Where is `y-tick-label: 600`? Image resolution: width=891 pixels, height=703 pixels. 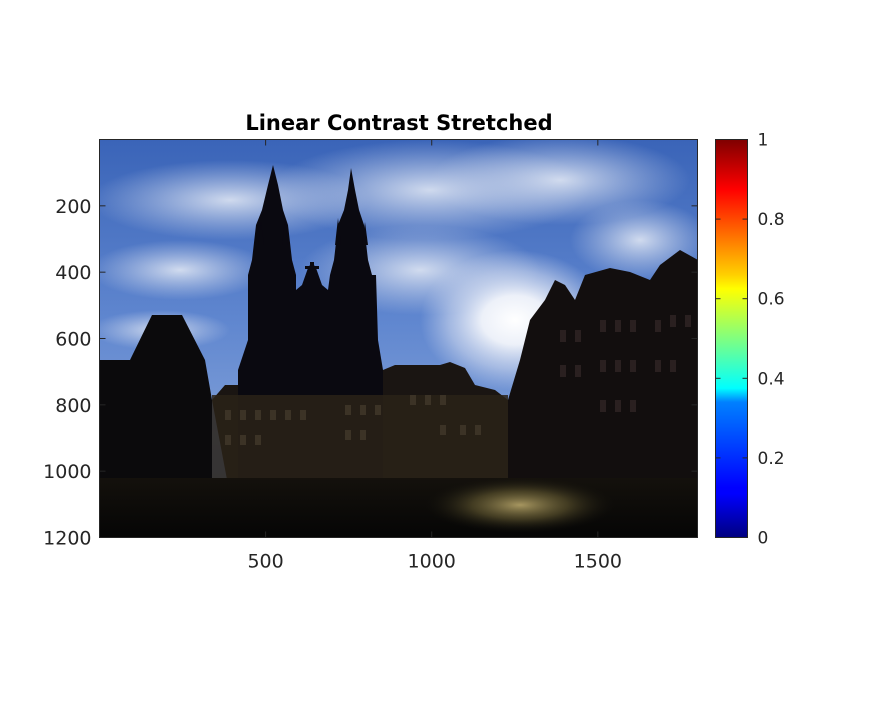
y-tick-label: 600 is located at coordinates (73, 340).